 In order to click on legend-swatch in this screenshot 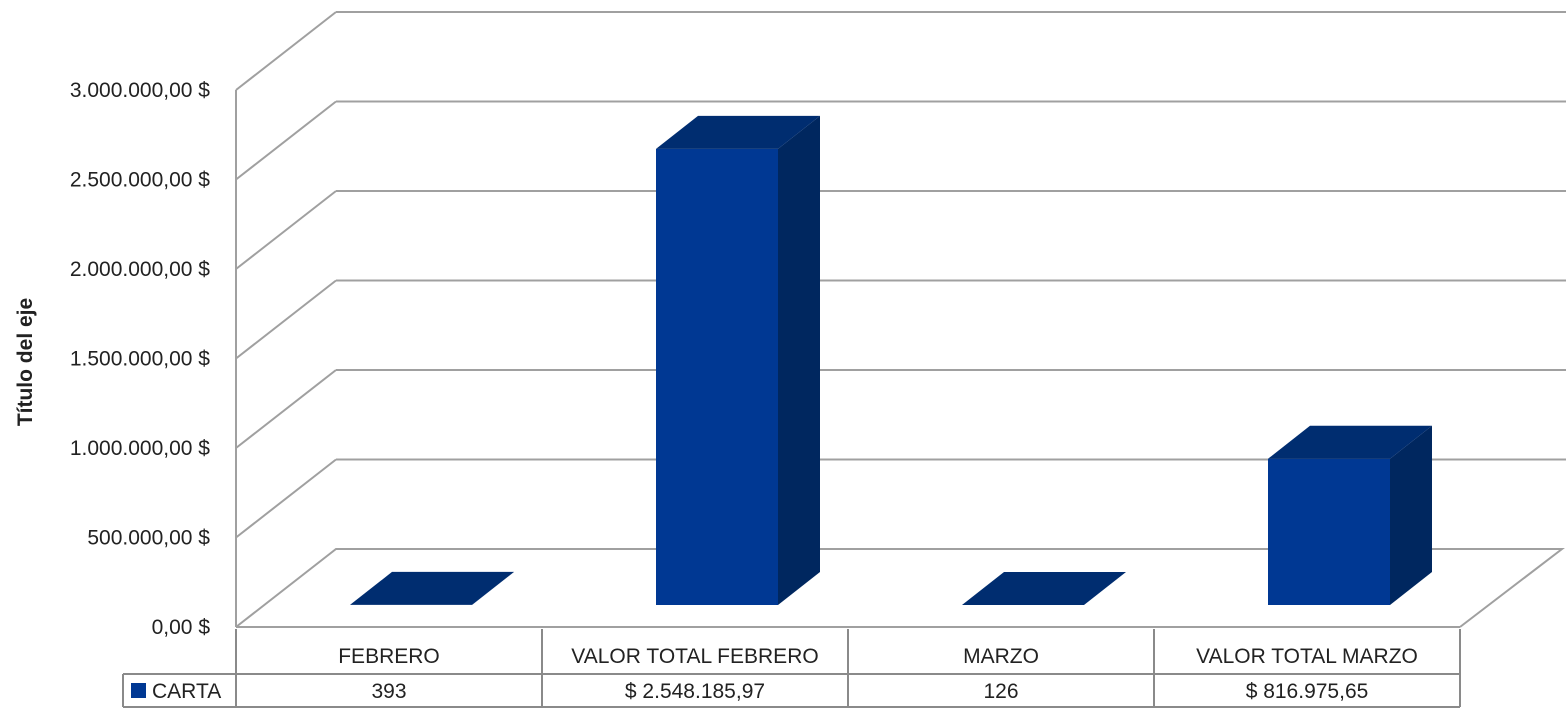, I will do `click(138, 690)`.